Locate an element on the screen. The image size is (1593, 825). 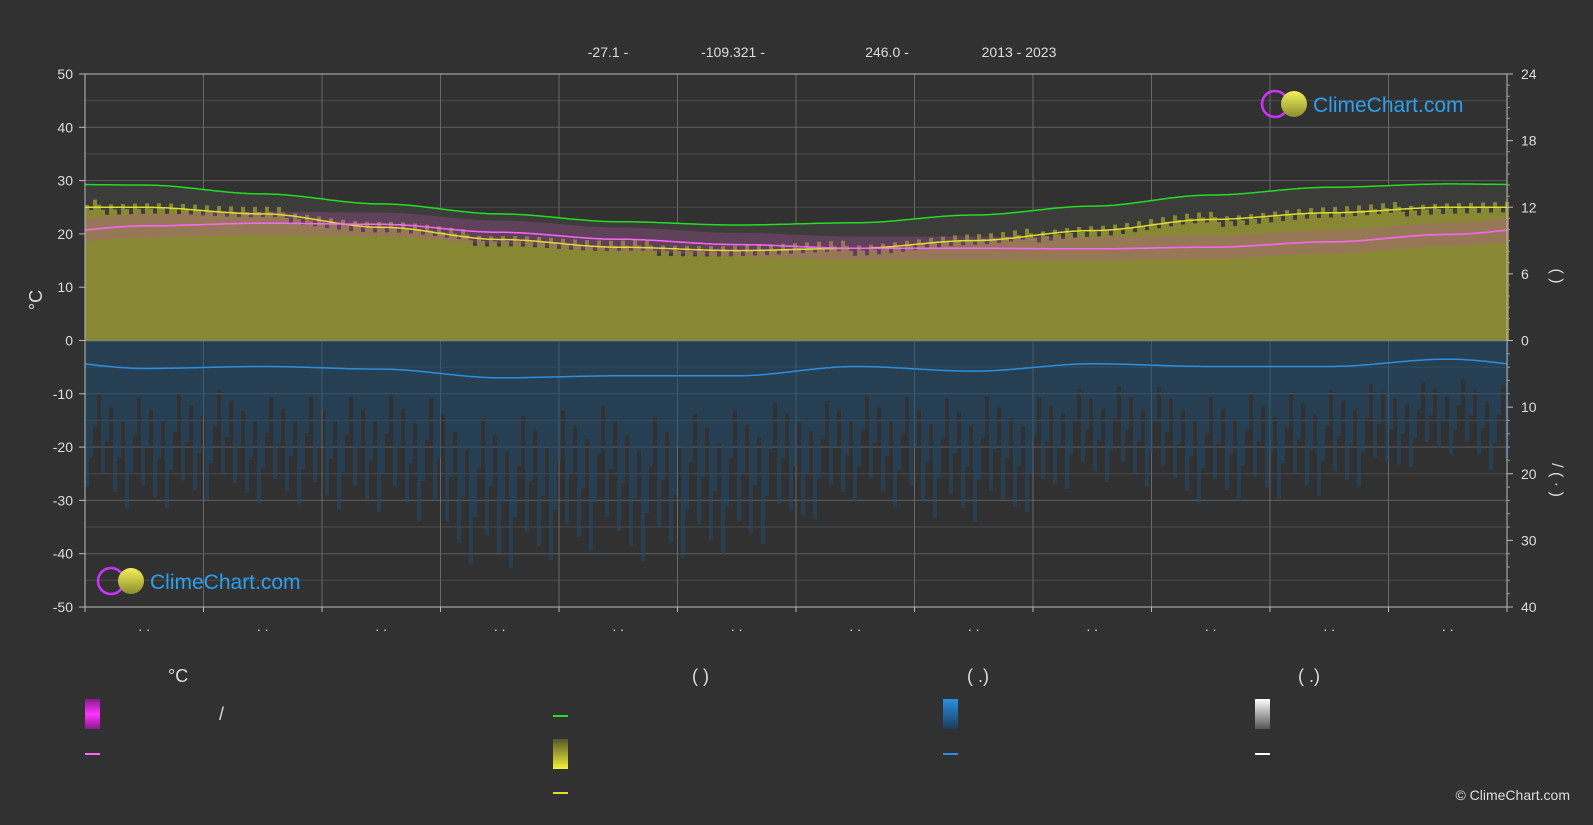
right-upper-tick-label: 6 is located at coordinates (1525, 274).